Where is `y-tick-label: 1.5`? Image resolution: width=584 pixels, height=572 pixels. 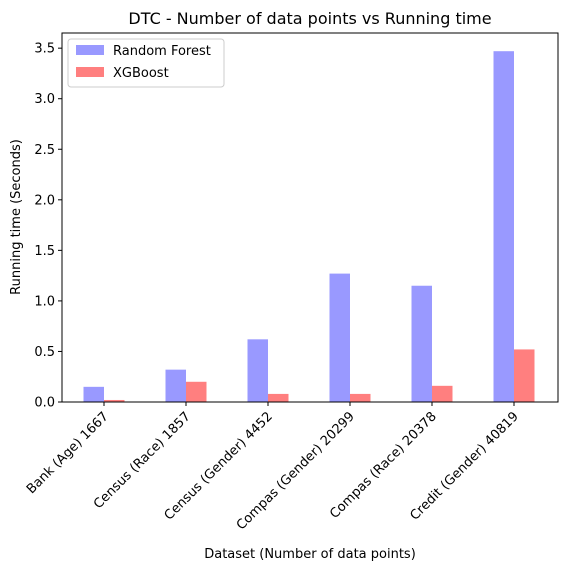
y-tick-label: 1.5 is located at coordinates (44, 251).